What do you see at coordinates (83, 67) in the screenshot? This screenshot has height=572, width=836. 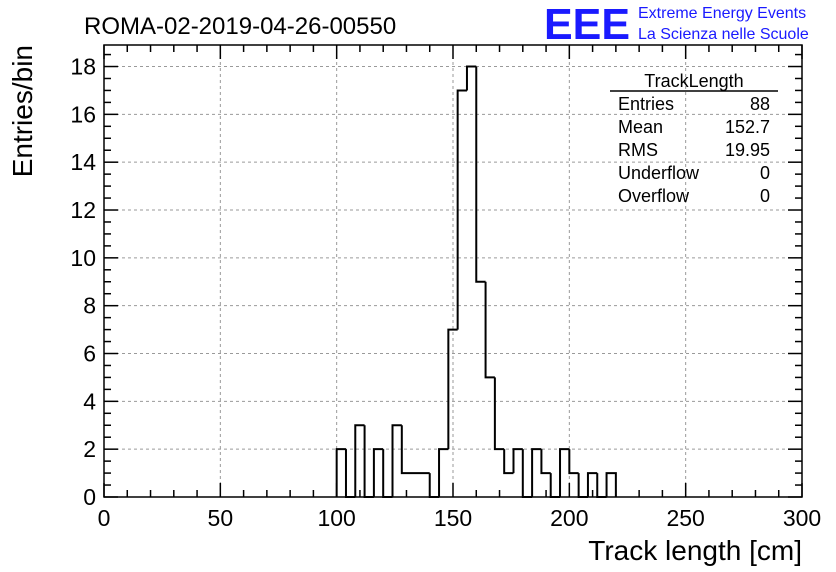 I see `y-tick-label: 18` at bounding box center [83, 67].